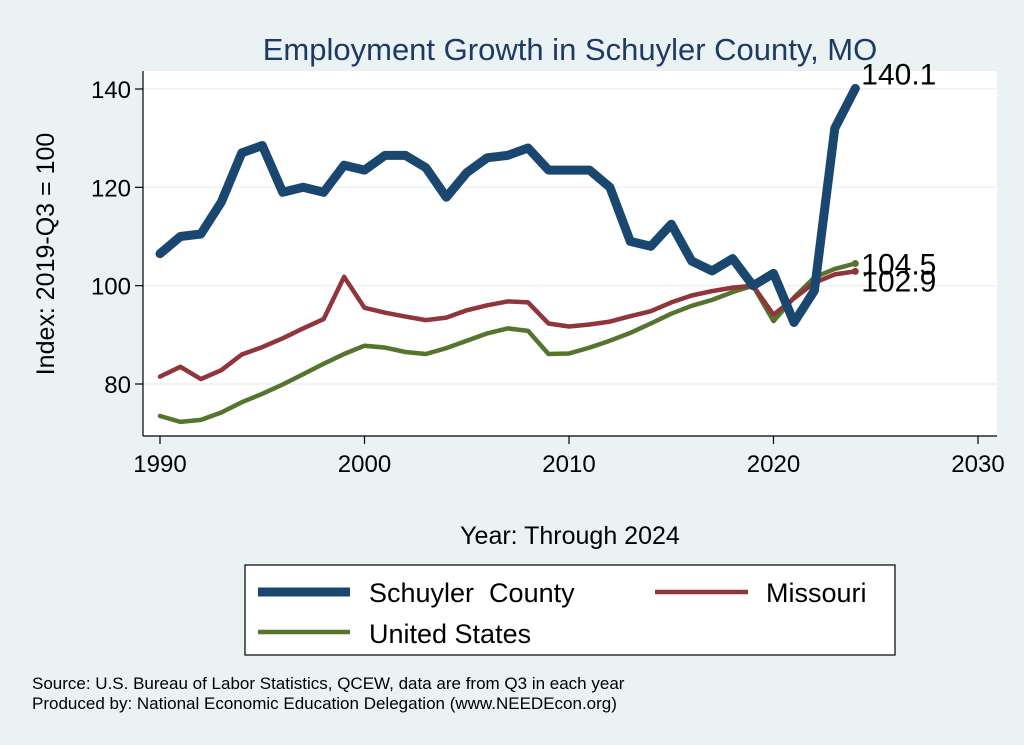 The image size is (1024, 745). I want to click on x-axis-label: Year: Through 2024, so click(570, 536).